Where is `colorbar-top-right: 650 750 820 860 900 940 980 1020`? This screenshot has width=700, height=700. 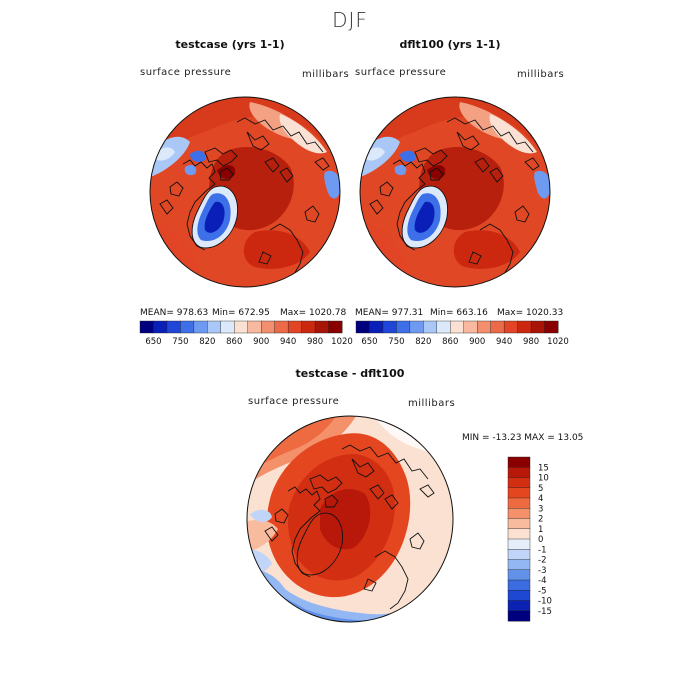 colorbar-top-right: 650 750 820 860 900 940 980 1020 is located at coordinates (462, 333).